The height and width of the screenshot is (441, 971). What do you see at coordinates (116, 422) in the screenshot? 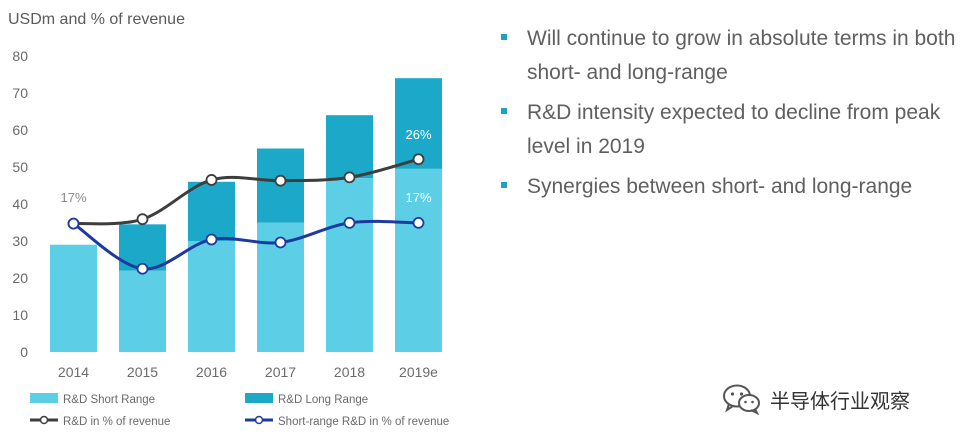
I see `legend-label: R&D in % of revenue` at bounding box center [116, 422].